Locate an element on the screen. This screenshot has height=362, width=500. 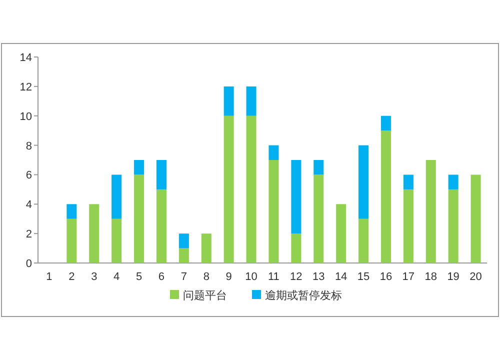
y-tick-label: 6 is located at coordinates (29, 176).